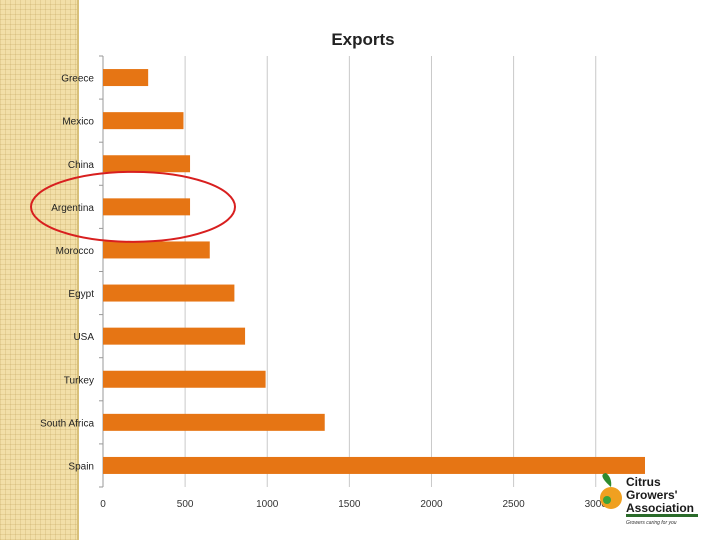 The image size is (720, 540). I want to click on category-label-morocco: Morocco, so click(75, 251).